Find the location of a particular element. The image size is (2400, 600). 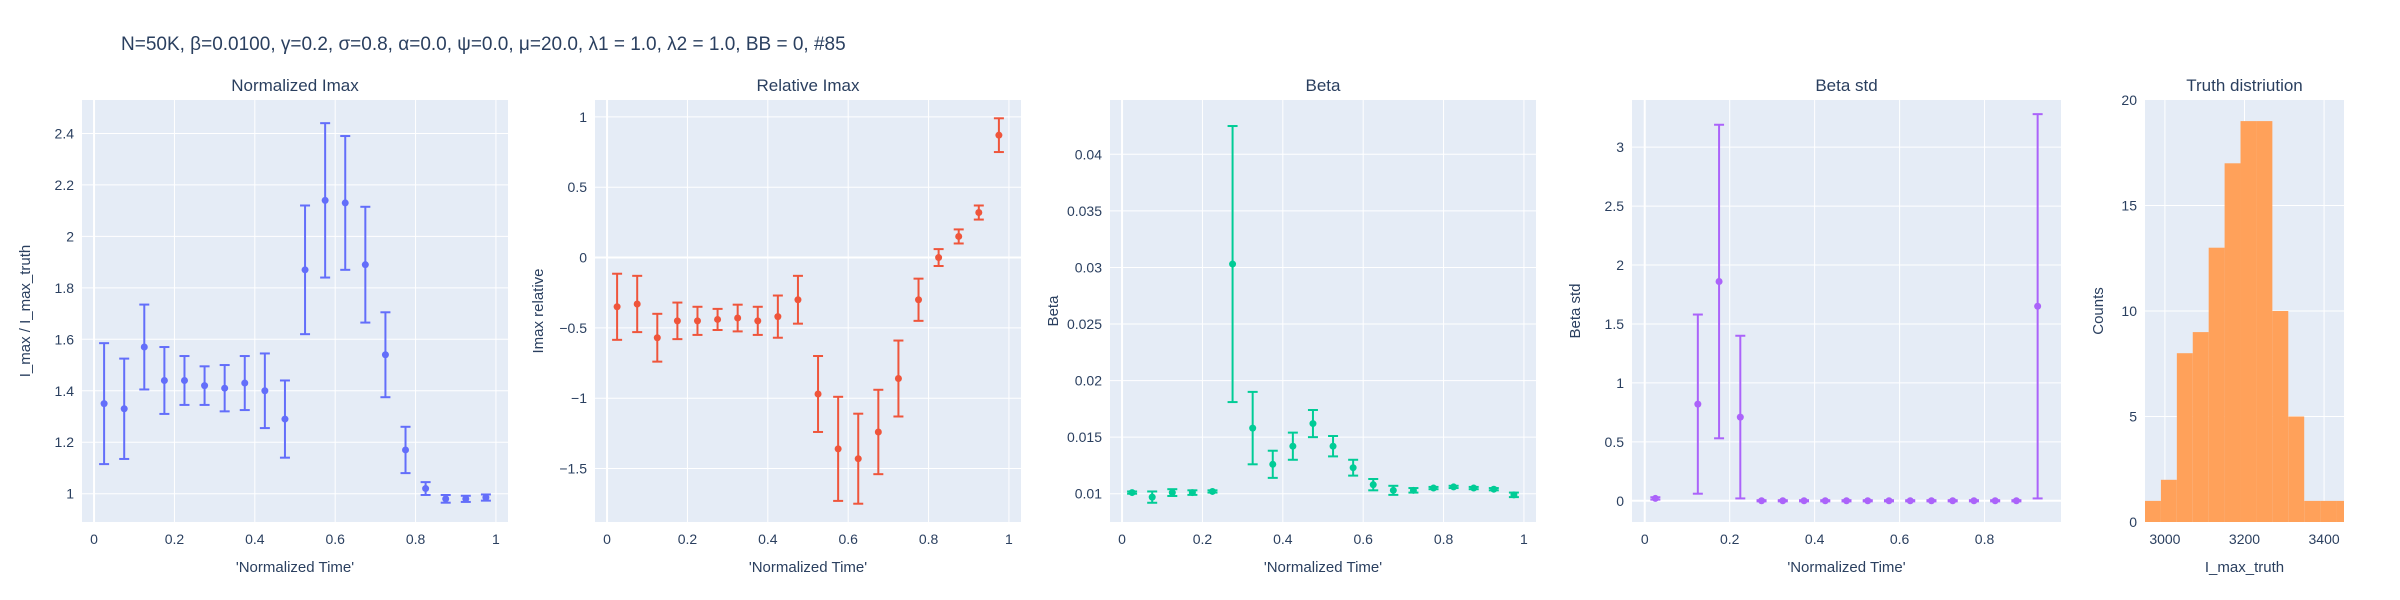

y-tick-label: 2.4 is located at coordinates (65, 133).